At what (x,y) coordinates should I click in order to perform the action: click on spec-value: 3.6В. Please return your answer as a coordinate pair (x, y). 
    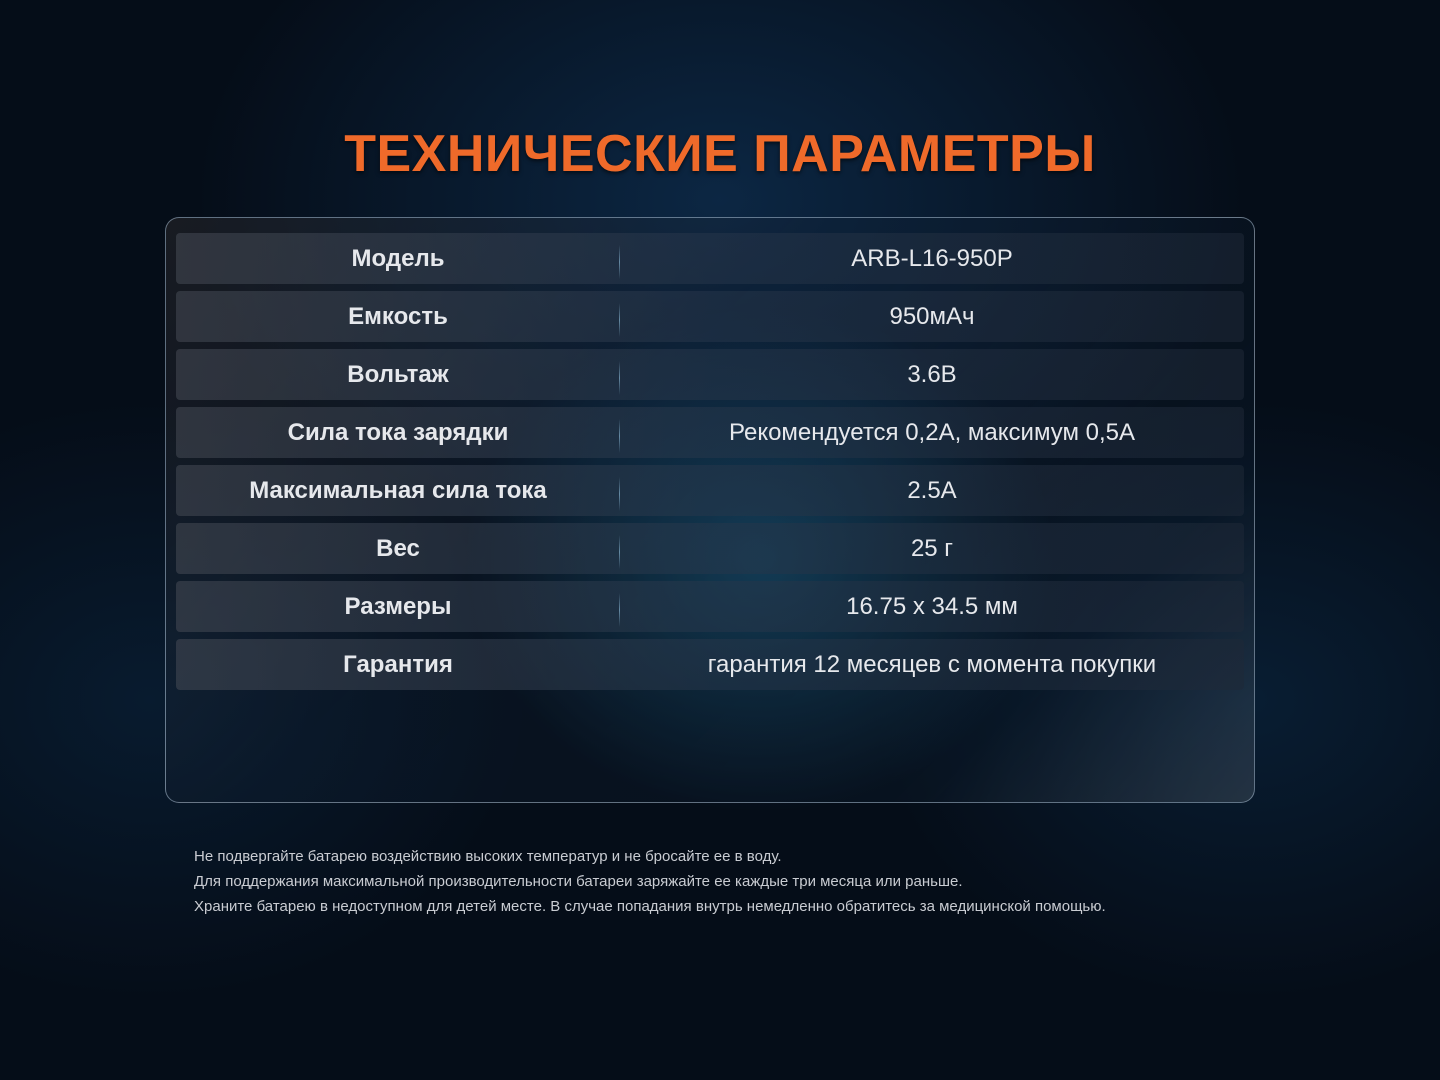
    Looking at the image, I should click on (932, 374).